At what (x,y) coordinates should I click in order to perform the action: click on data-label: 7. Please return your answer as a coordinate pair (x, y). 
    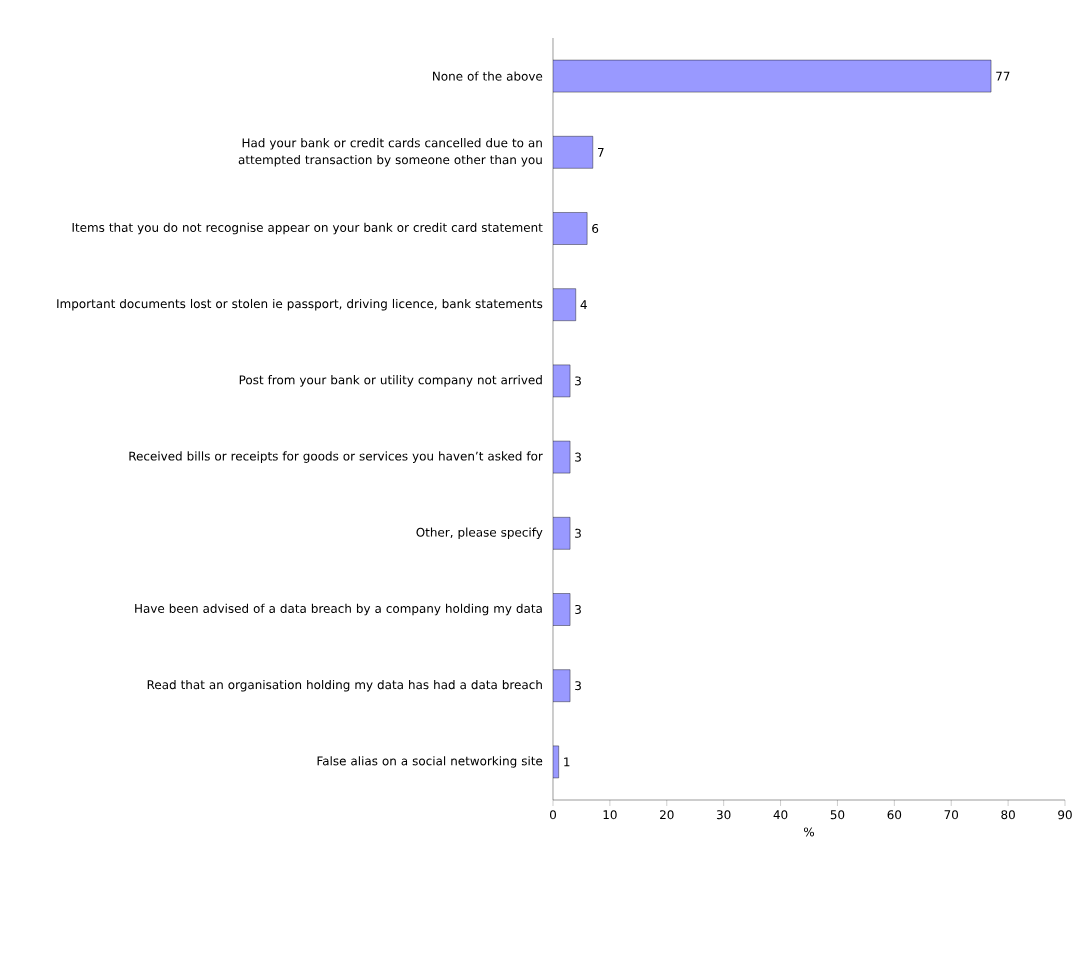
    Looking at the image, I should click on (601, 152).